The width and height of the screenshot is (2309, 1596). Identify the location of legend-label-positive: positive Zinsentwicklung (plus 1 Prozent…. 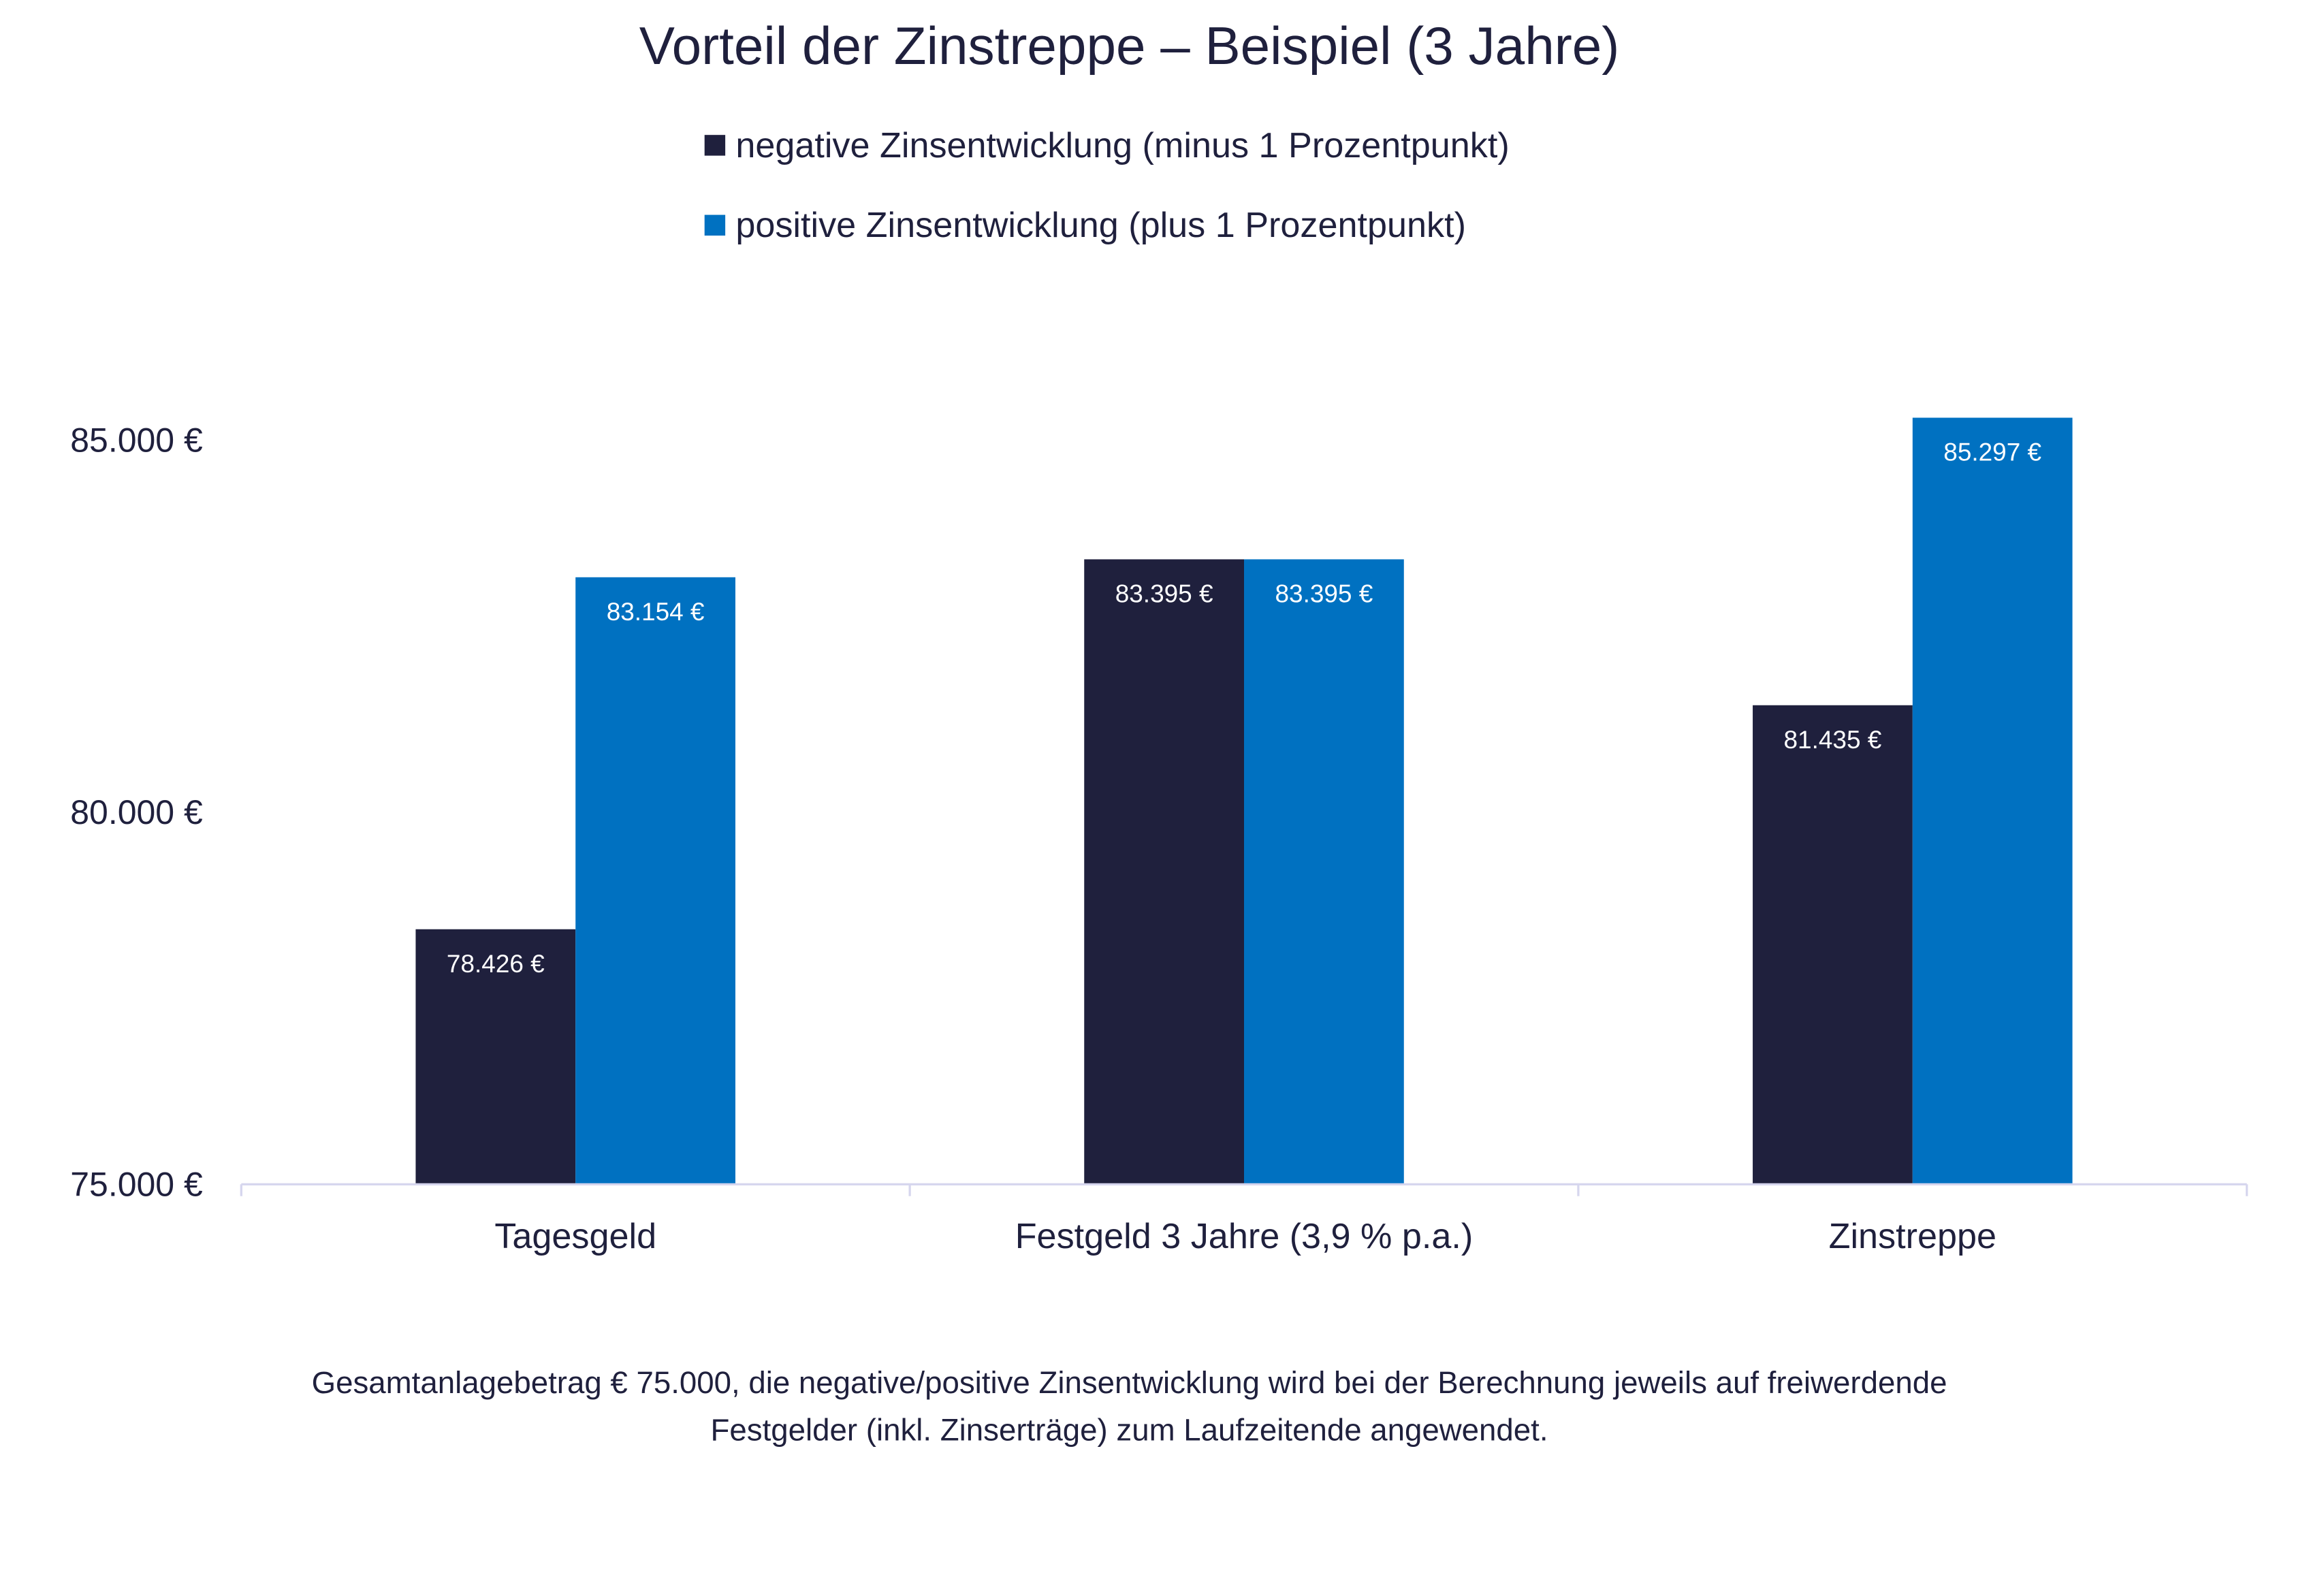
(1100, 226).